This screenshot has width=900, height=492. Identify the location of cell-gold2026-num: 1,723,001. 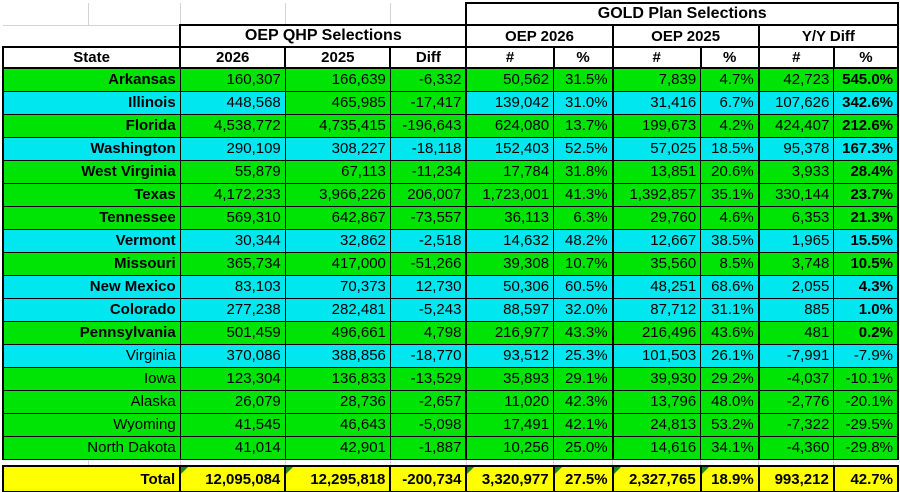
(510, 194).